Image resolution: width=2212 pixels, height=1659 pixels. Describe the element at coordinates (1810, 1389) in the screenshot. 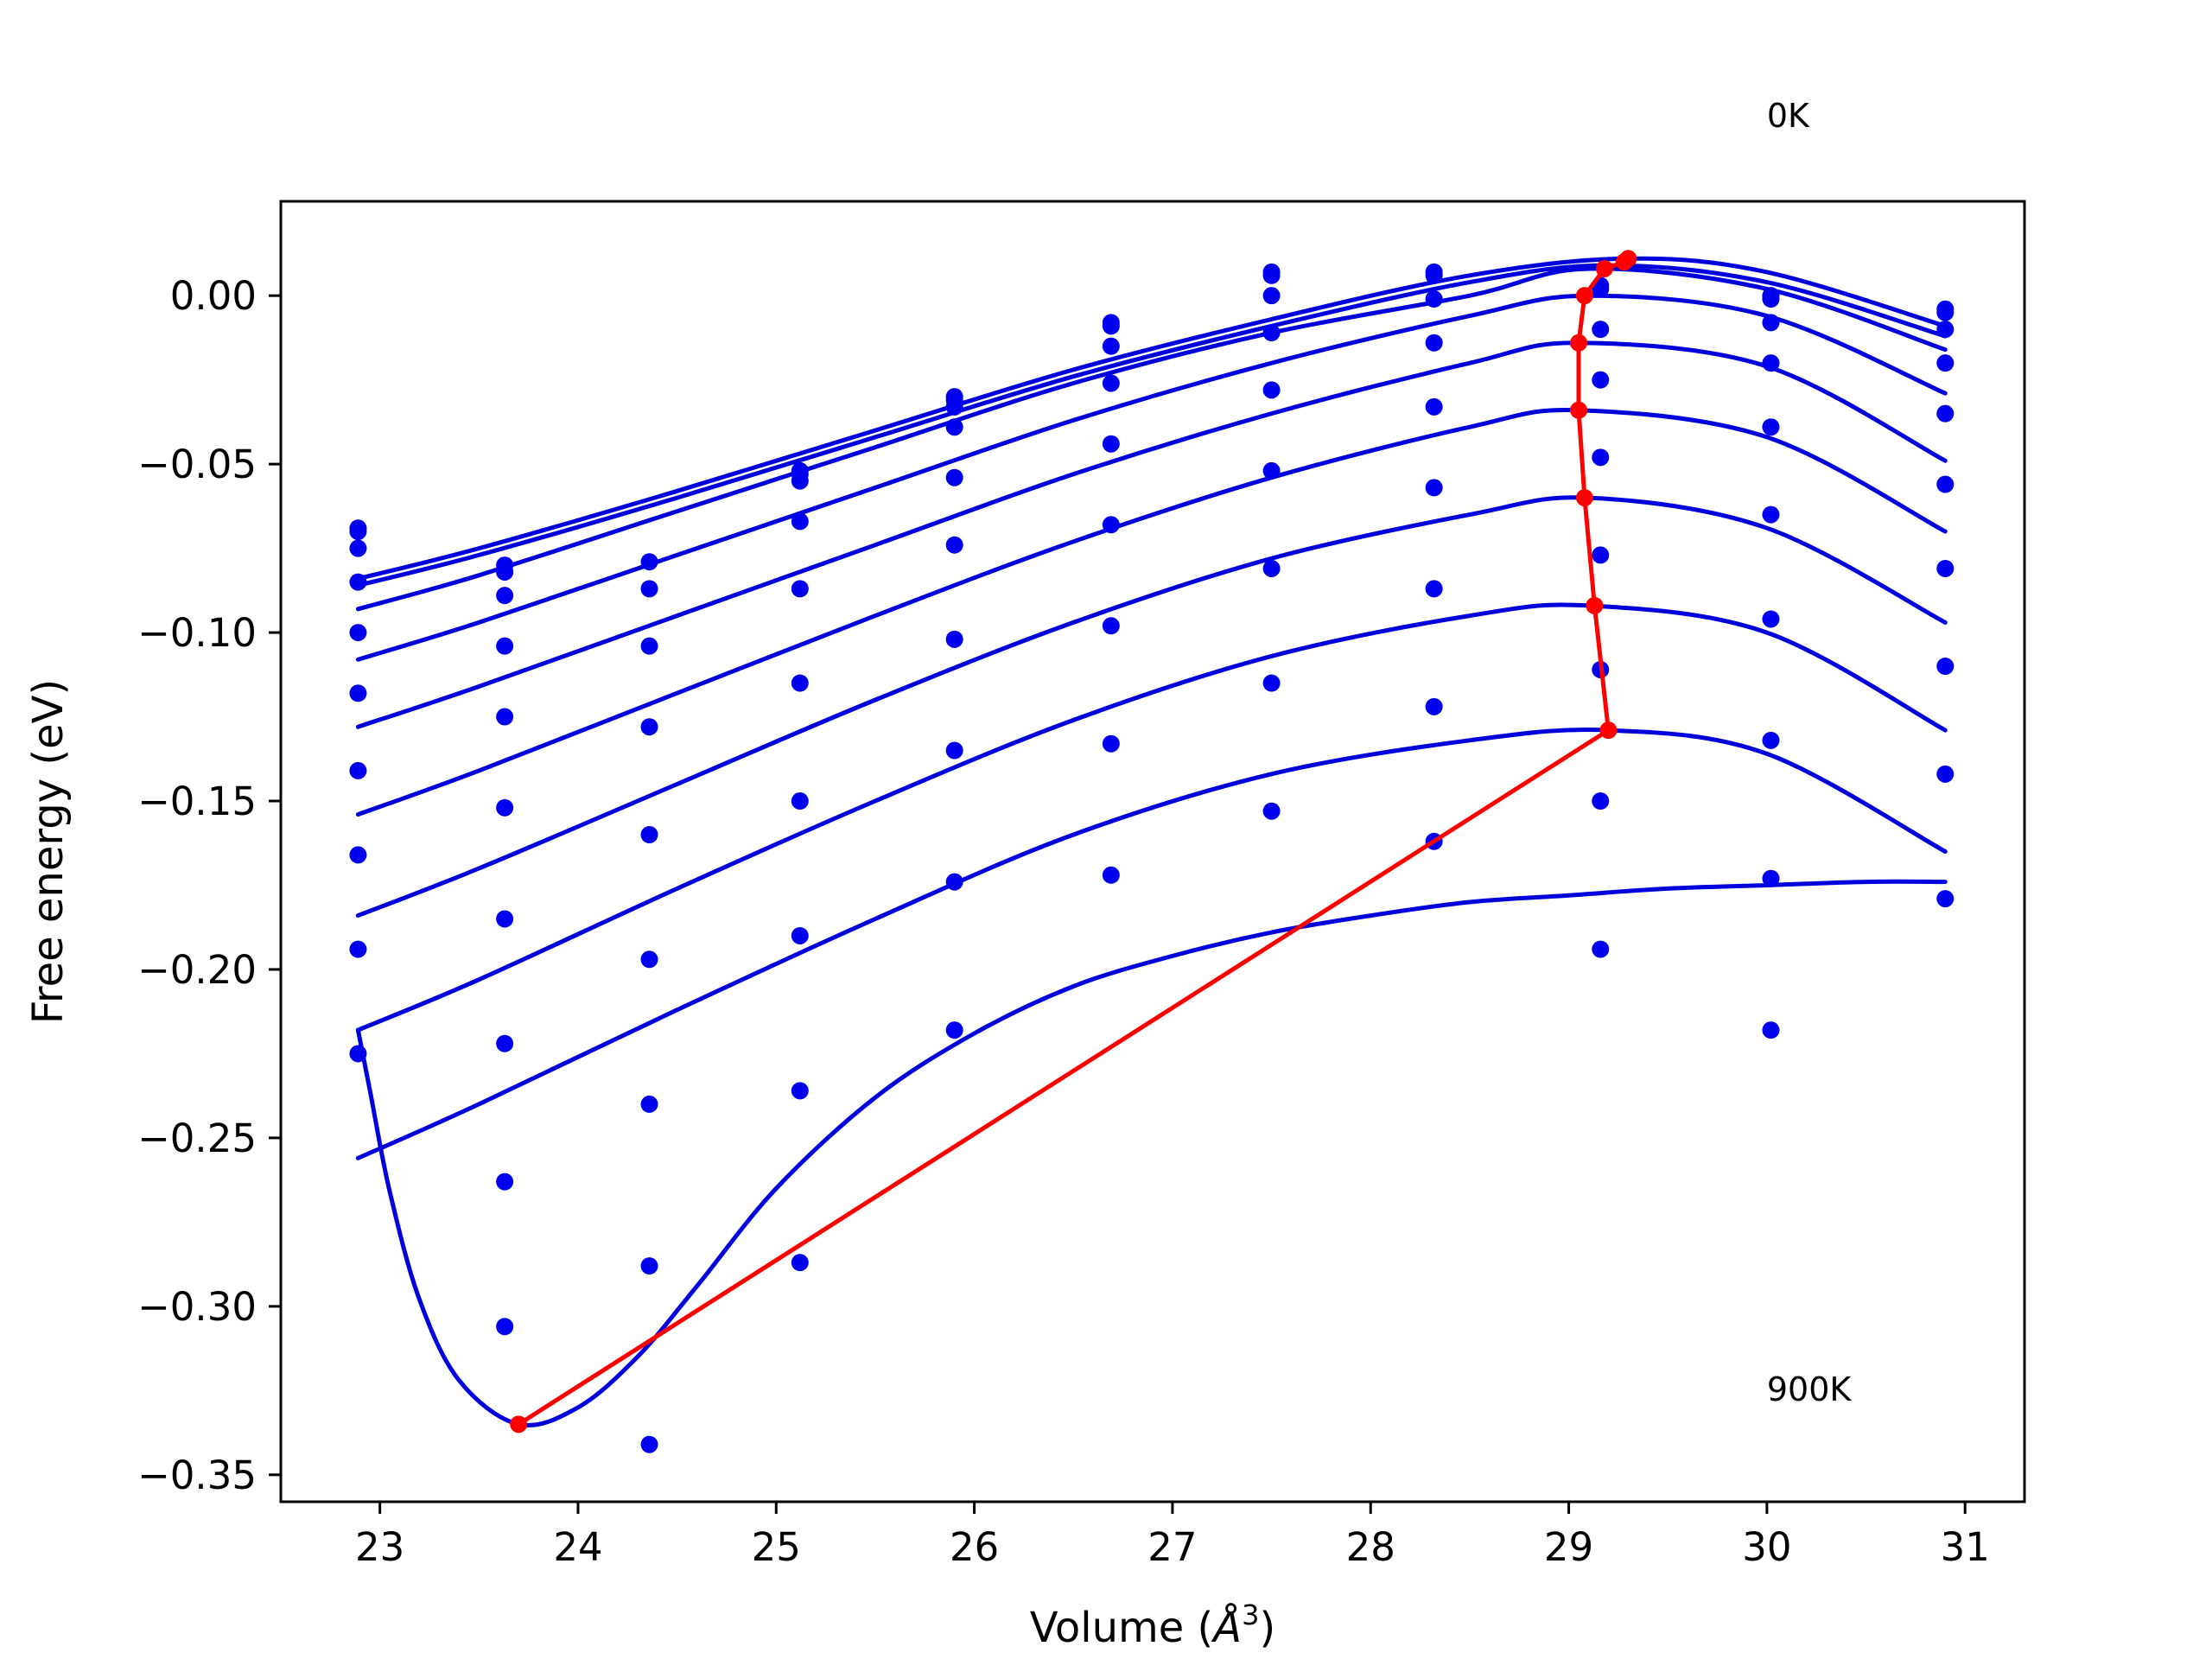

I see `annotation-label: 900K` at that location.